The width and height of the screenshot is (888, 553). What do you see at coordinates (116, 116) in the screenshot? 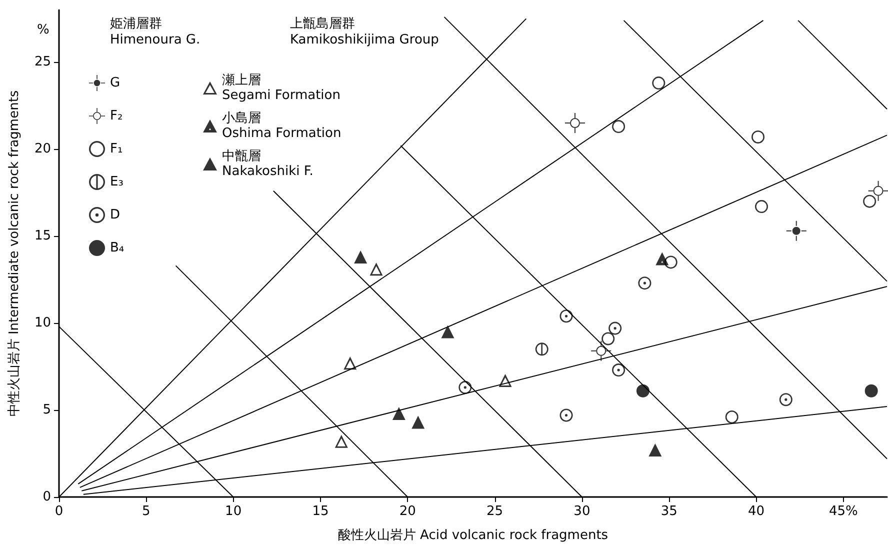
I see `legend-label: F₂` at bounding box center [116, 116].